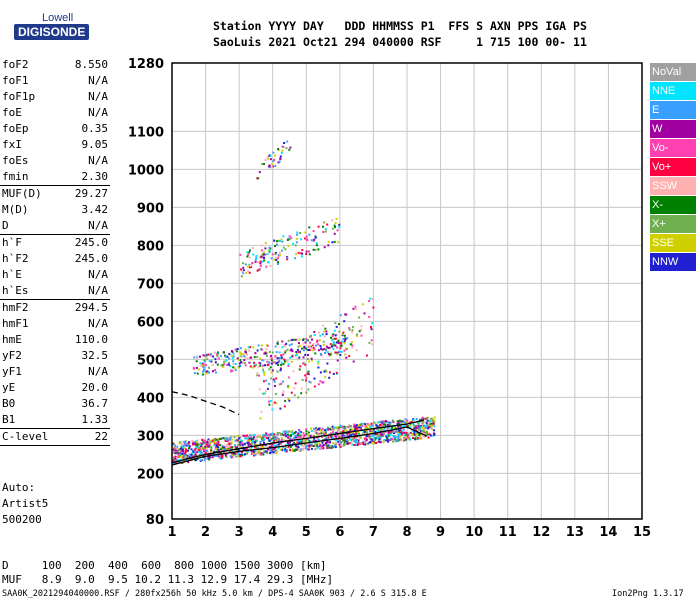  What do you see at coordinates (146, 132) in the screenshot?
I see `y-tick-label: 1100` at bounding box center [146, 132].